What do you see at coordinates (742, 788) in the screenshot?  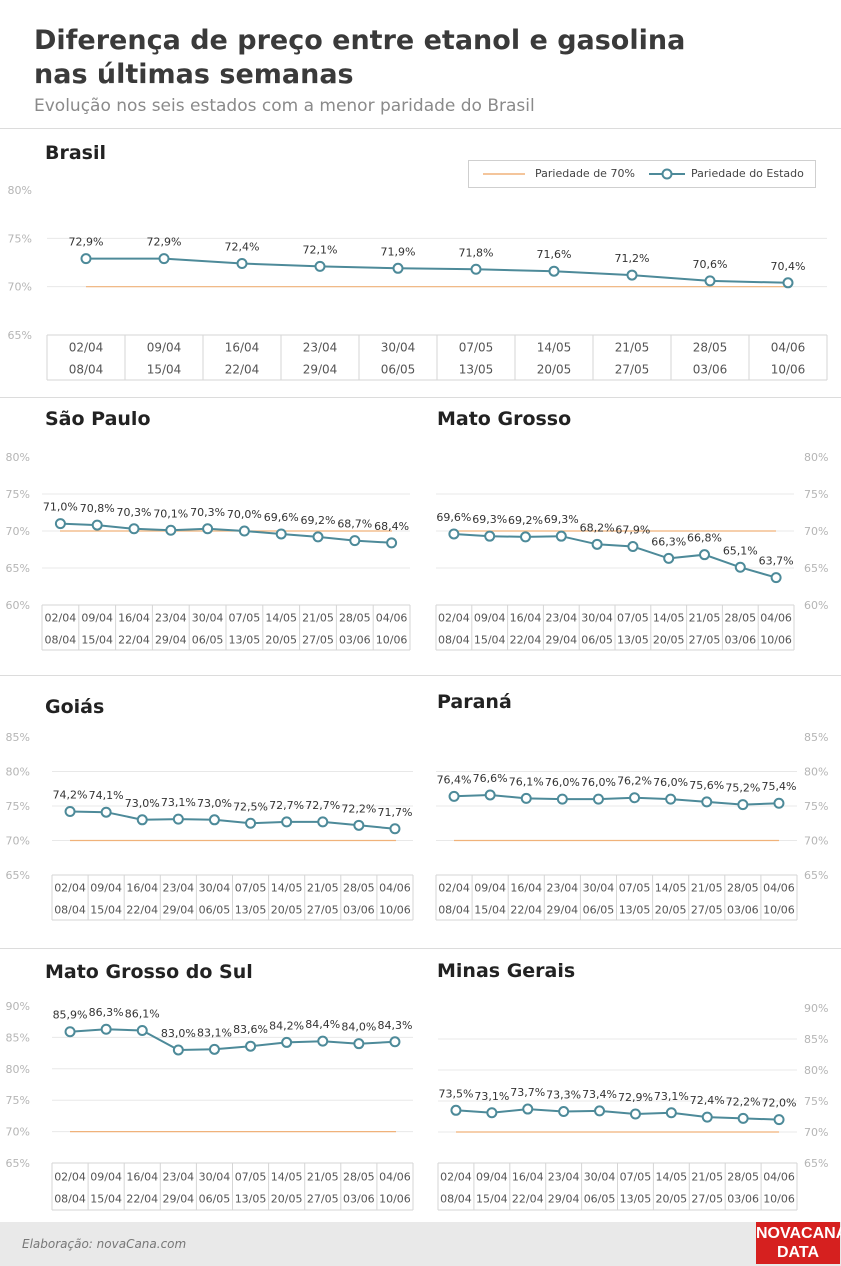 I see `data-label: 75,2%` at bounding box center [742, 788].